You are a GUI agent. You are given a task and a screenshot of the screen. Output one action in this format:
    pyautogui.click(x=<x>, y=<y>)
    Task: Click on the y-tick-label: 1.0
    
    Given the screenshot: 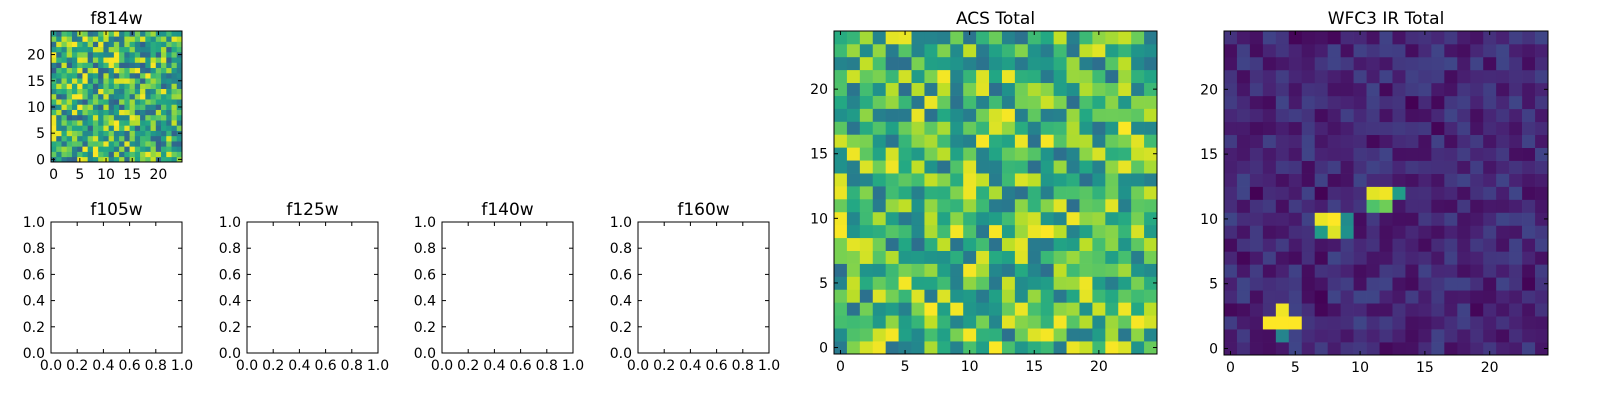 What is the action you would take?
    pyautogui.click(x=230, y=223)
    